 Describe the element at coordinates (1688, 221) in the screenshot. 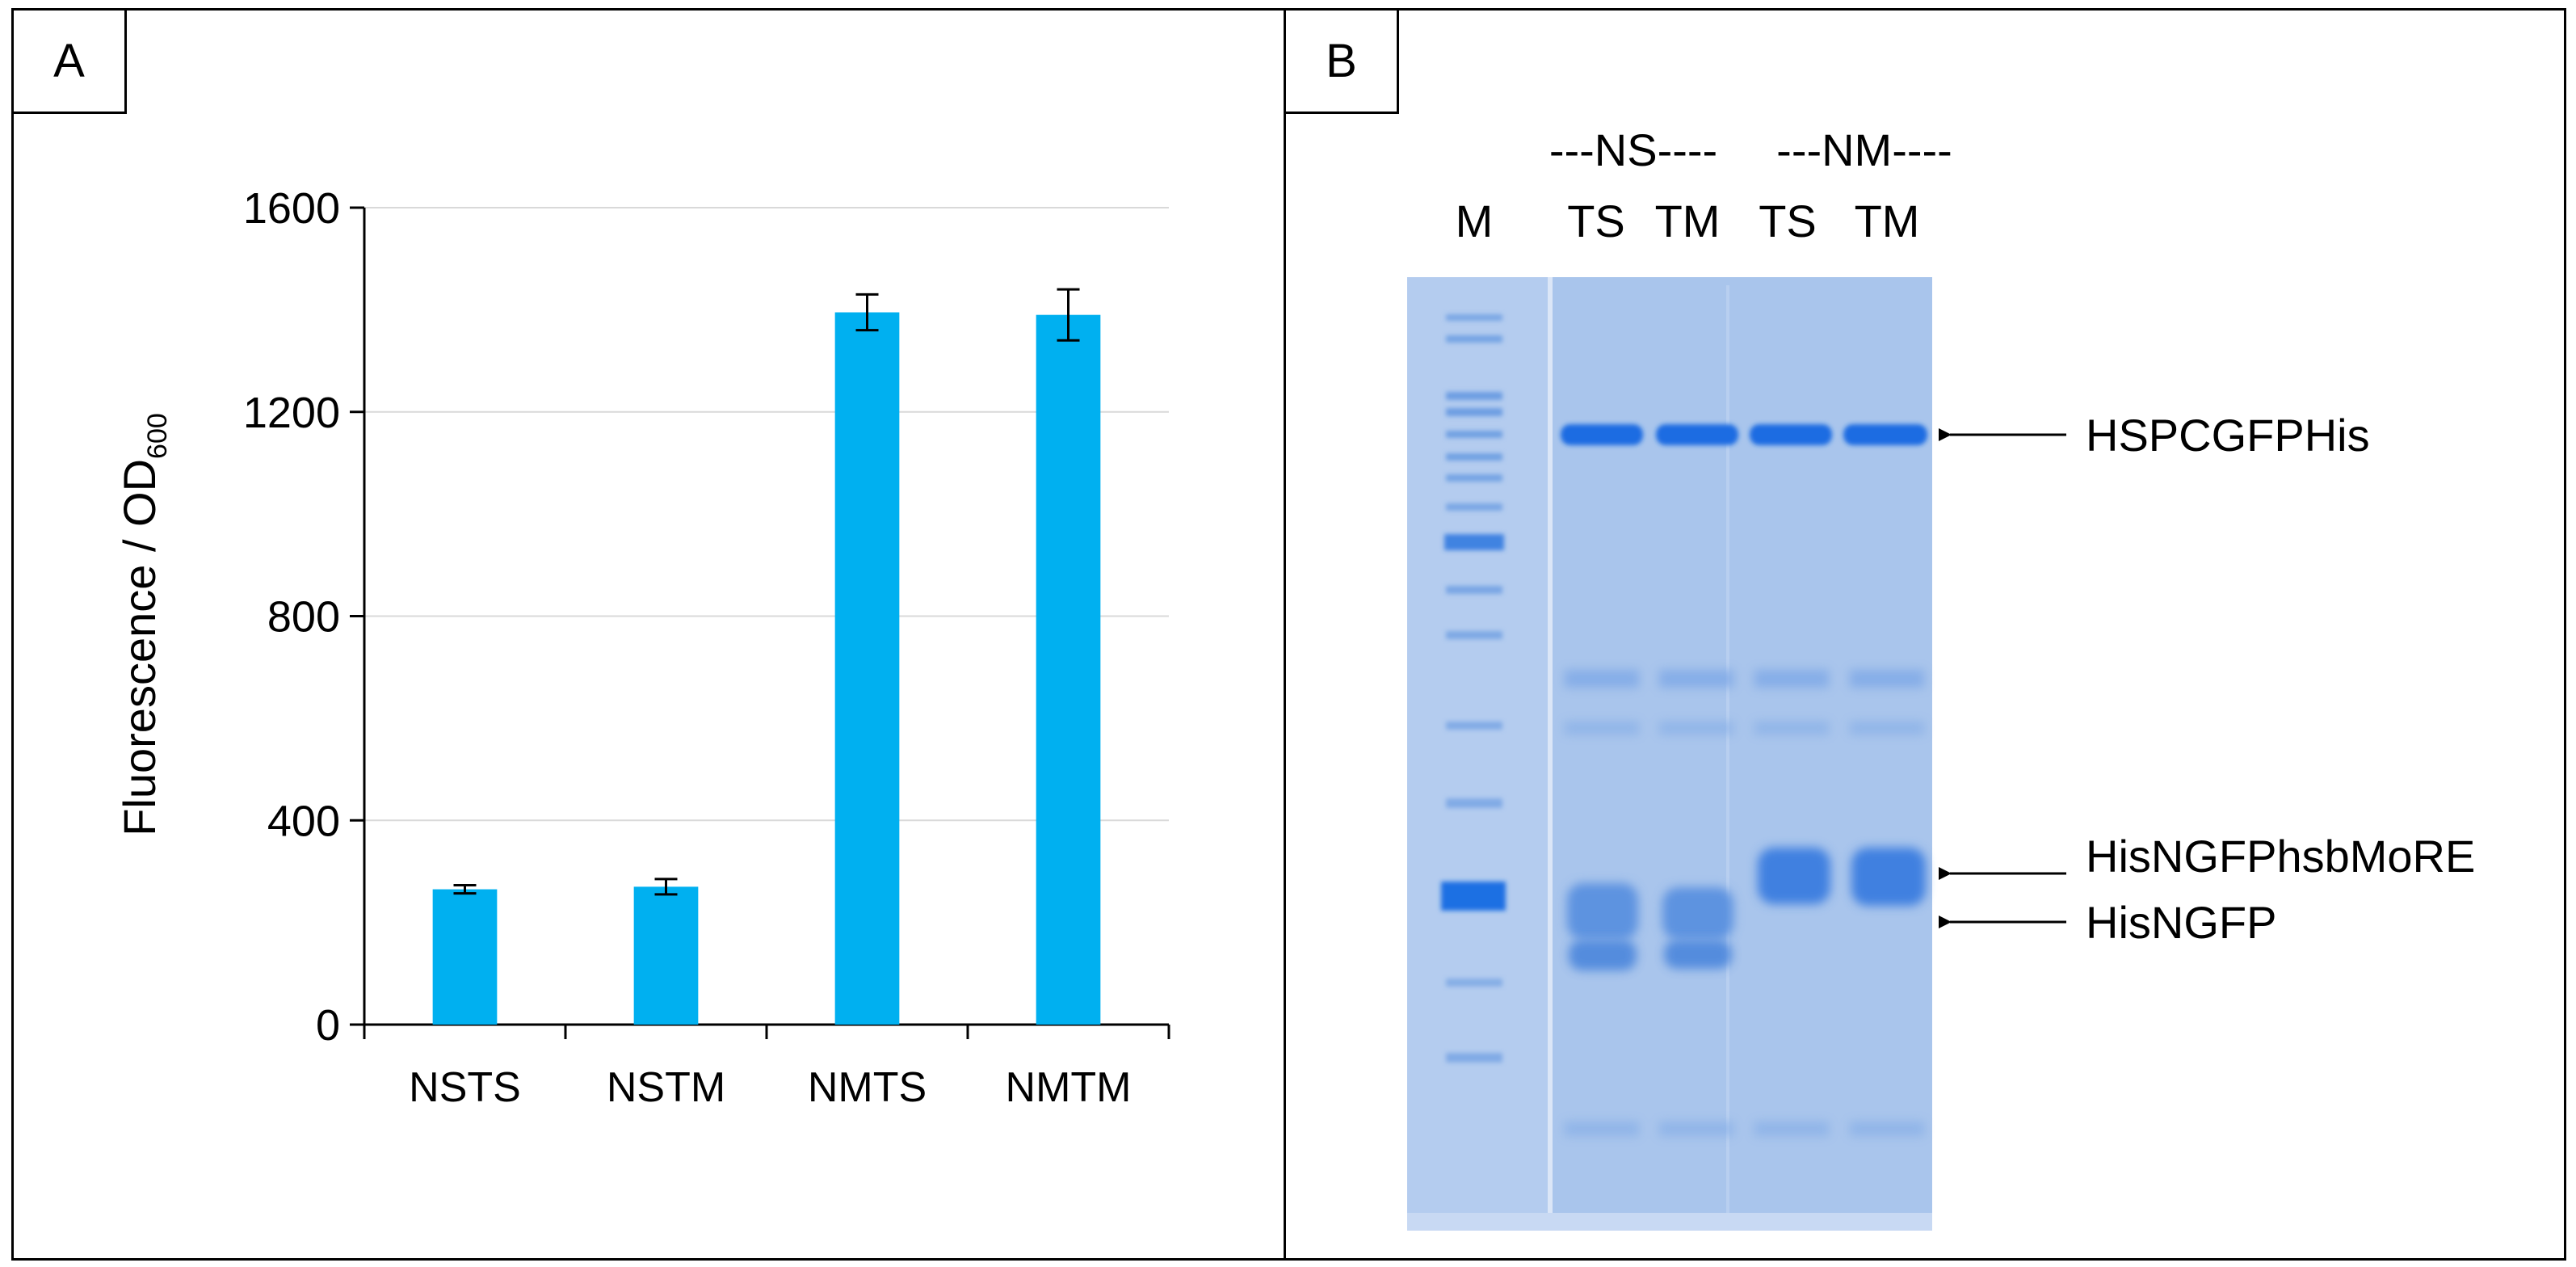

I see `lane-label-ns-tm: TM` at that location.